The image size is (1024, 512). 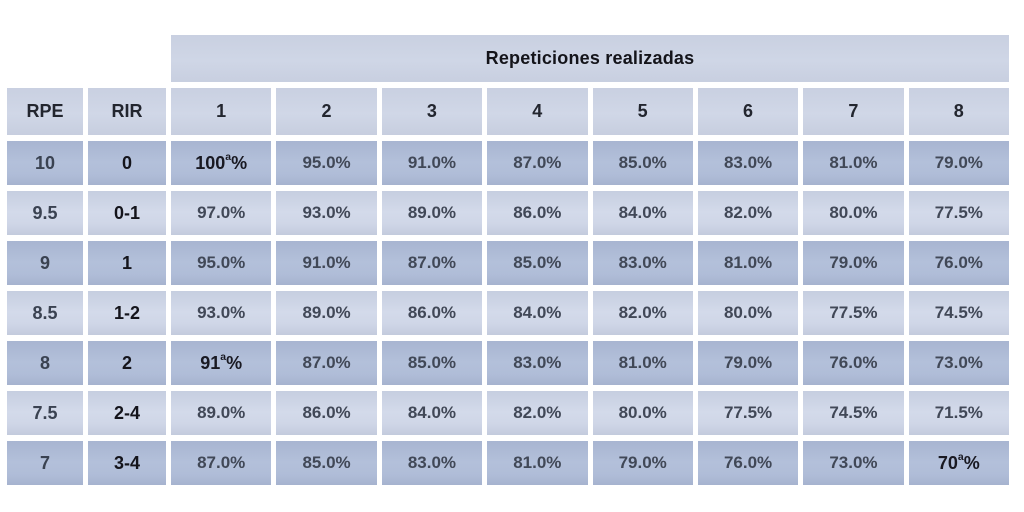 I want to click on rir-cell: 3-4, so click(x=127, y=463).